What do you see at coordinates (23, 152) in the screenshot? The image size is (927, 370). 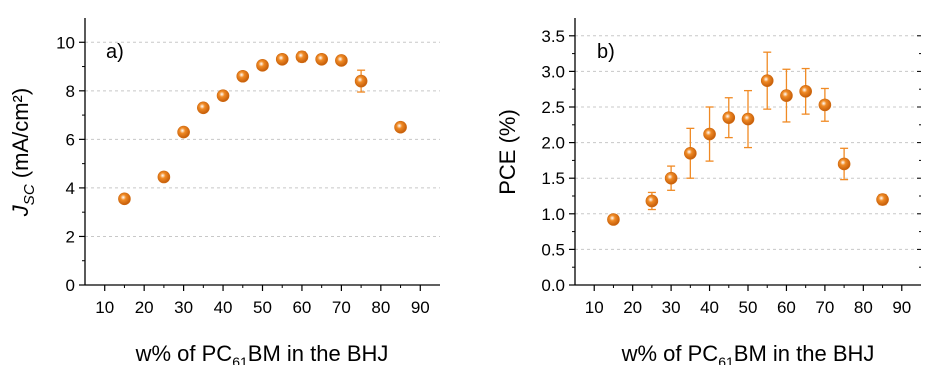 I see `y-axis-title: JSC (mA/cm²)` at bounding box center [23, 152].